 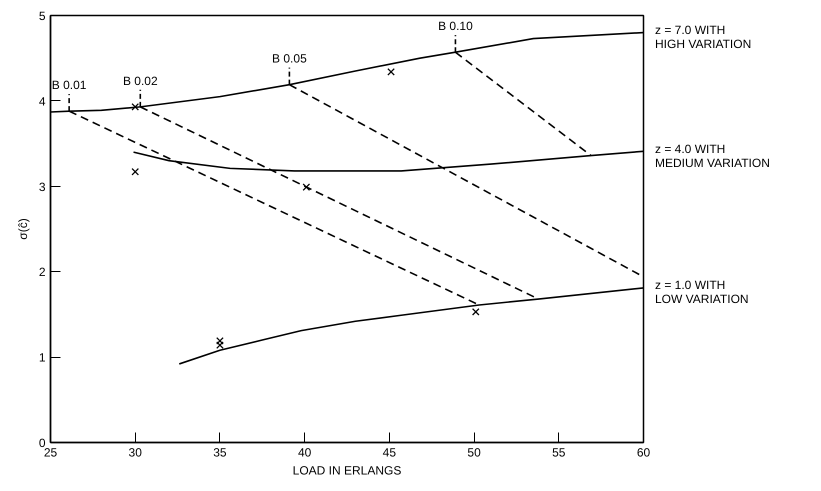 I want to click on annotation: B 0.01, so click(x=69, y=85).